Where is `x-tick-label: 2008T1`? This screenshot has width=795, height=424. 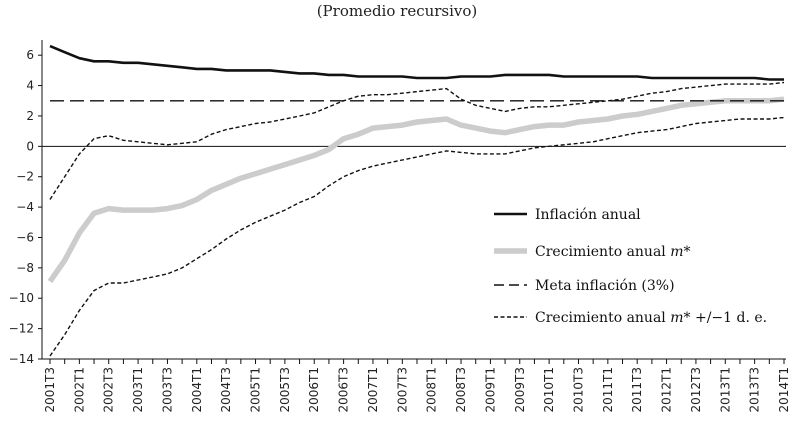
x-tick-label: 2008T1 is located at coordinates (432, 390).